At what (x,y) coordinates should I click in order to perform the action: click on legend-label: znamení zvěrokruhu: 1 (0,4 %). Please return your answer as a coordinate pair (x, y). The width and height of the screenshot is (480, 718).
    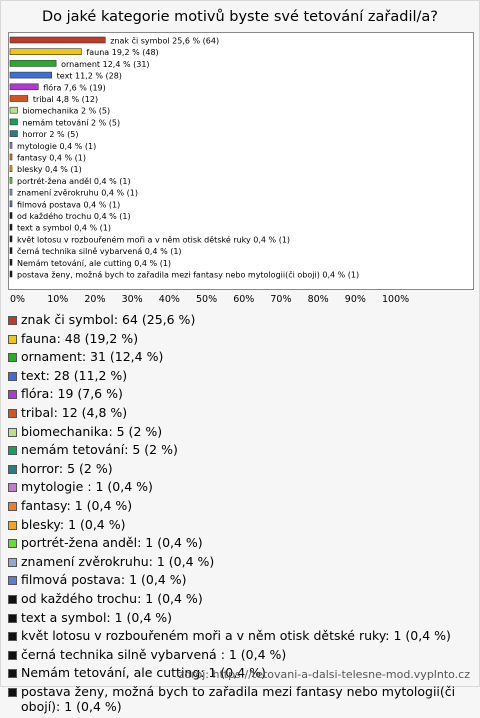
    Looking at the image, I should click on (117, 561).